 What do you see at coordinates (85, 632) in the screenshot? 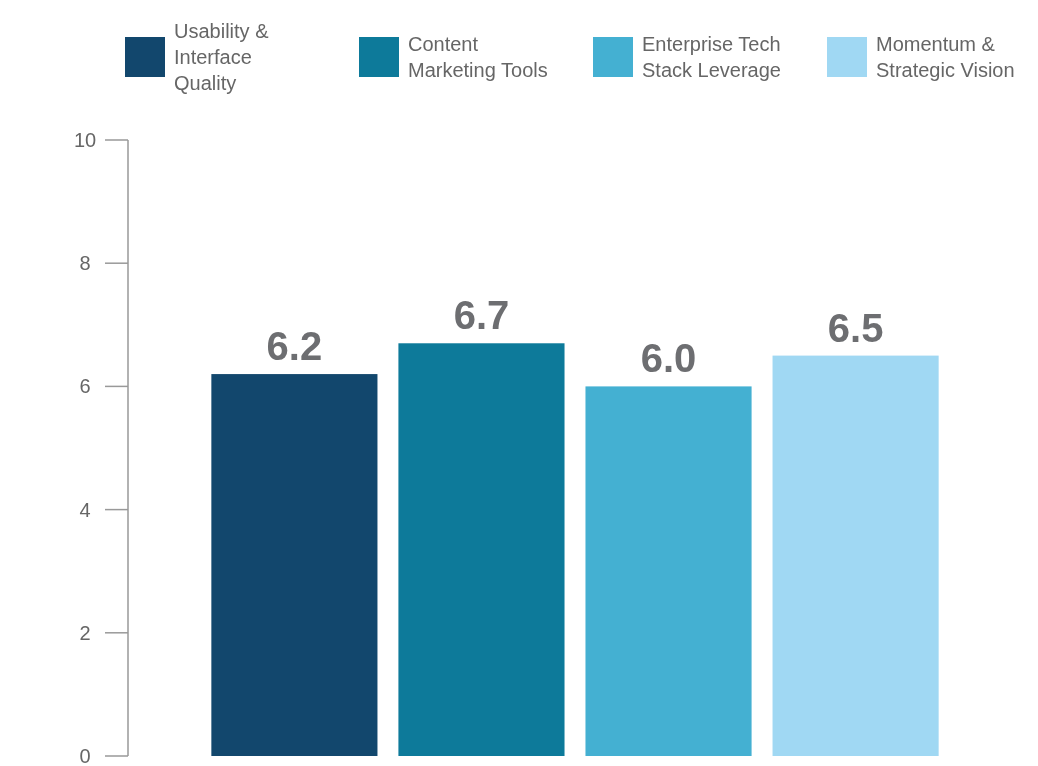
I see `y-tick-label: 2` at bounding box center [85, 632].